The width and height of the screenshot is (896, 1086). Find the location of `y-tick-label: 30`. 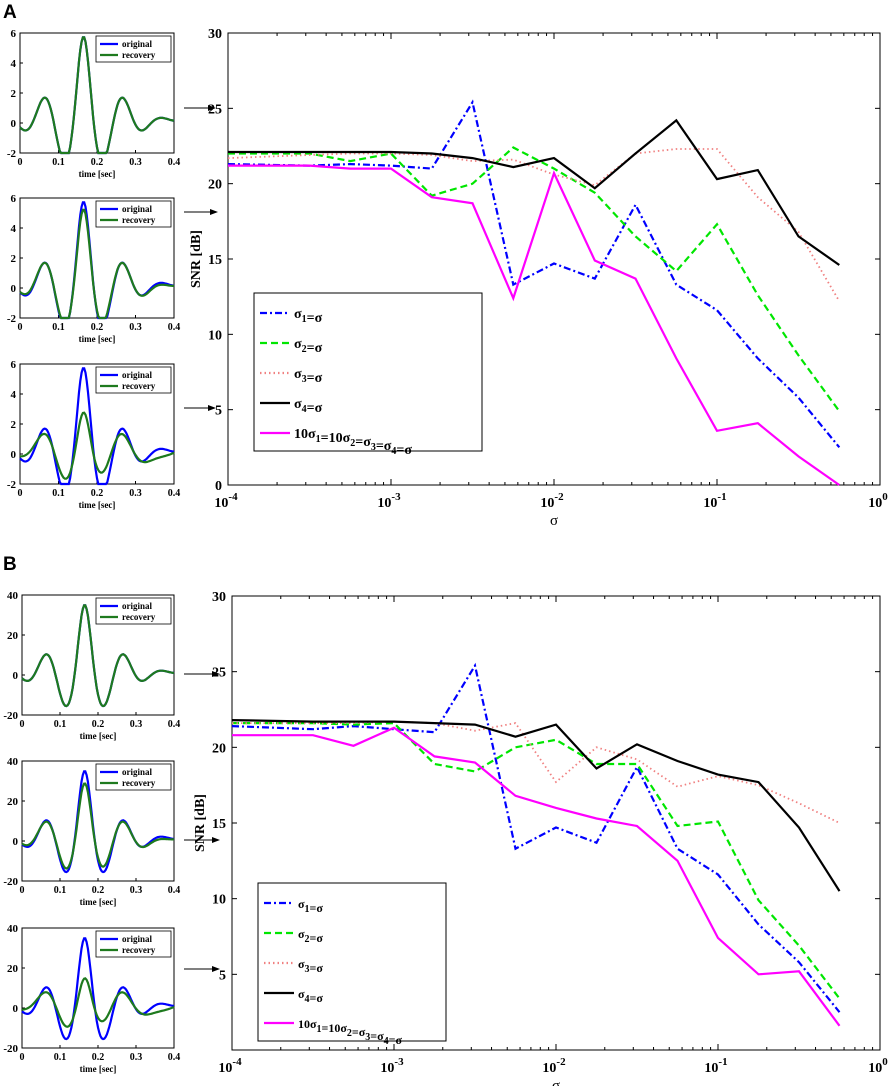

y-tick-label: 30 is located at coordinates (215, 34).